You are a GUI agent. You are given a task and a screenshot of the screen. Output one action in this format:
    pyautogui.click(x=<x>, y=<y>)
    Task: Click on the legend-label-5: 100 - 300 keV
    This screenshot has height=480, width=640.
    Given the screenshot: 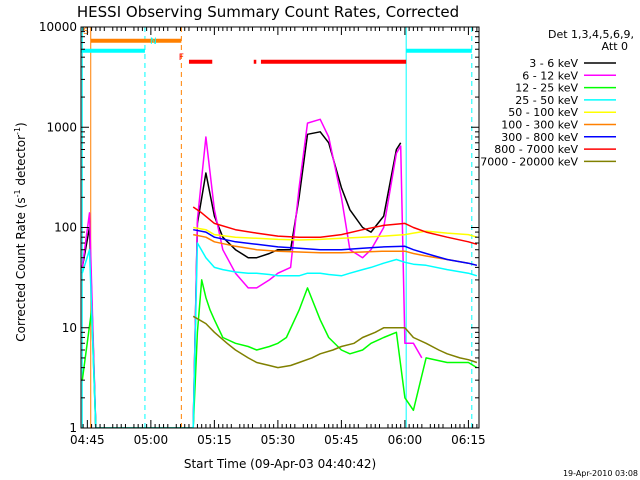 What is the action you would take?
    pyautogui.click(x=539, y=125)
    